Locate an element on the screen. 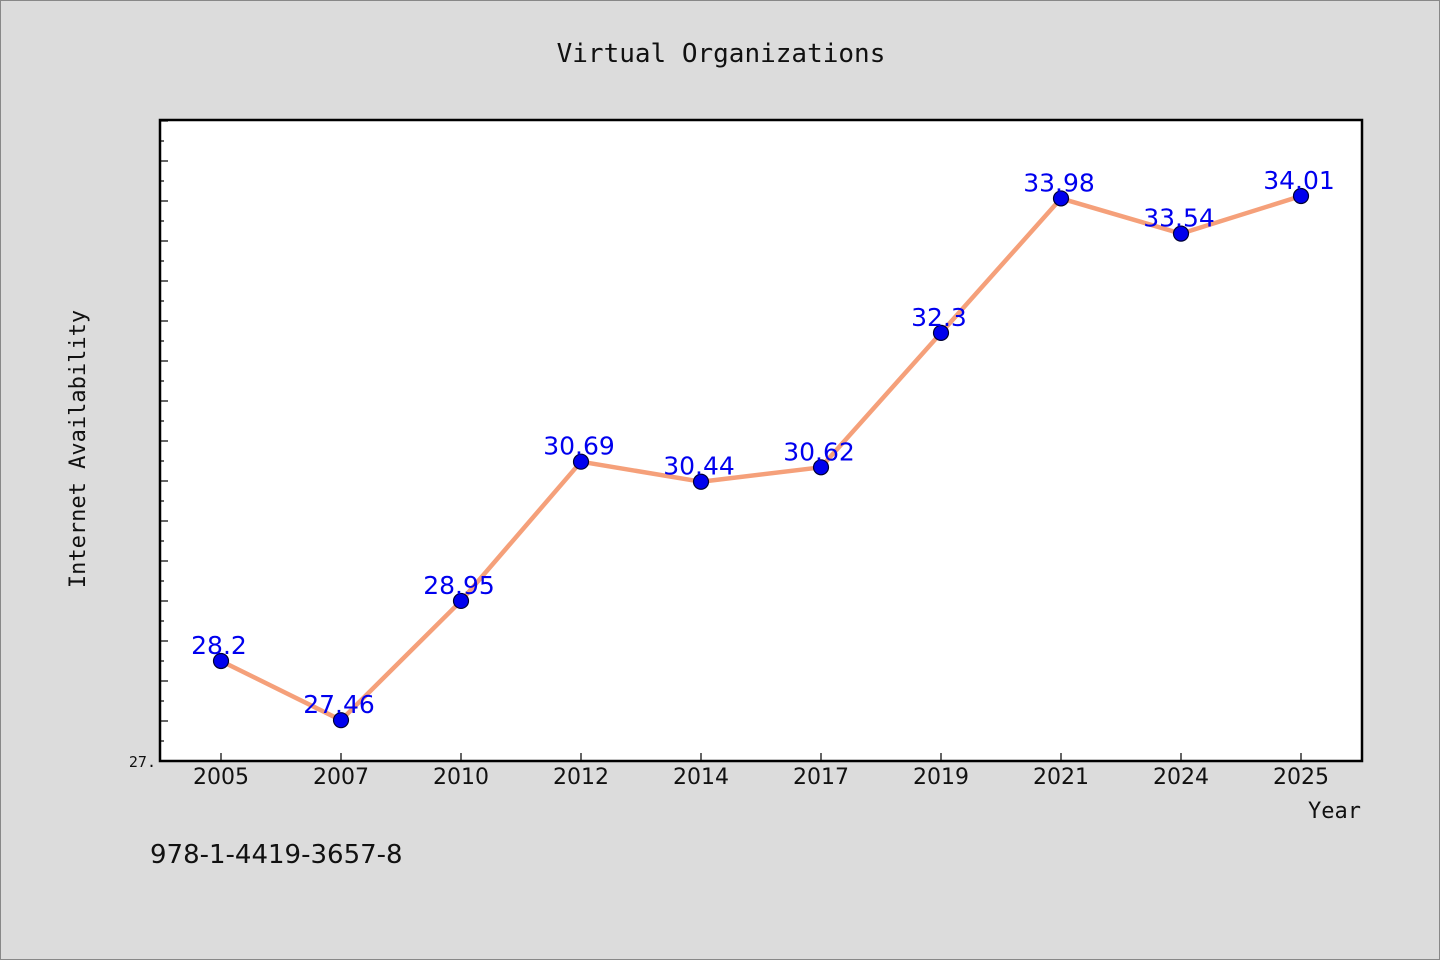 The width and height of the screenshot is (1440, 960). y-tick-label: 27. is located at coordinates (142, 762).